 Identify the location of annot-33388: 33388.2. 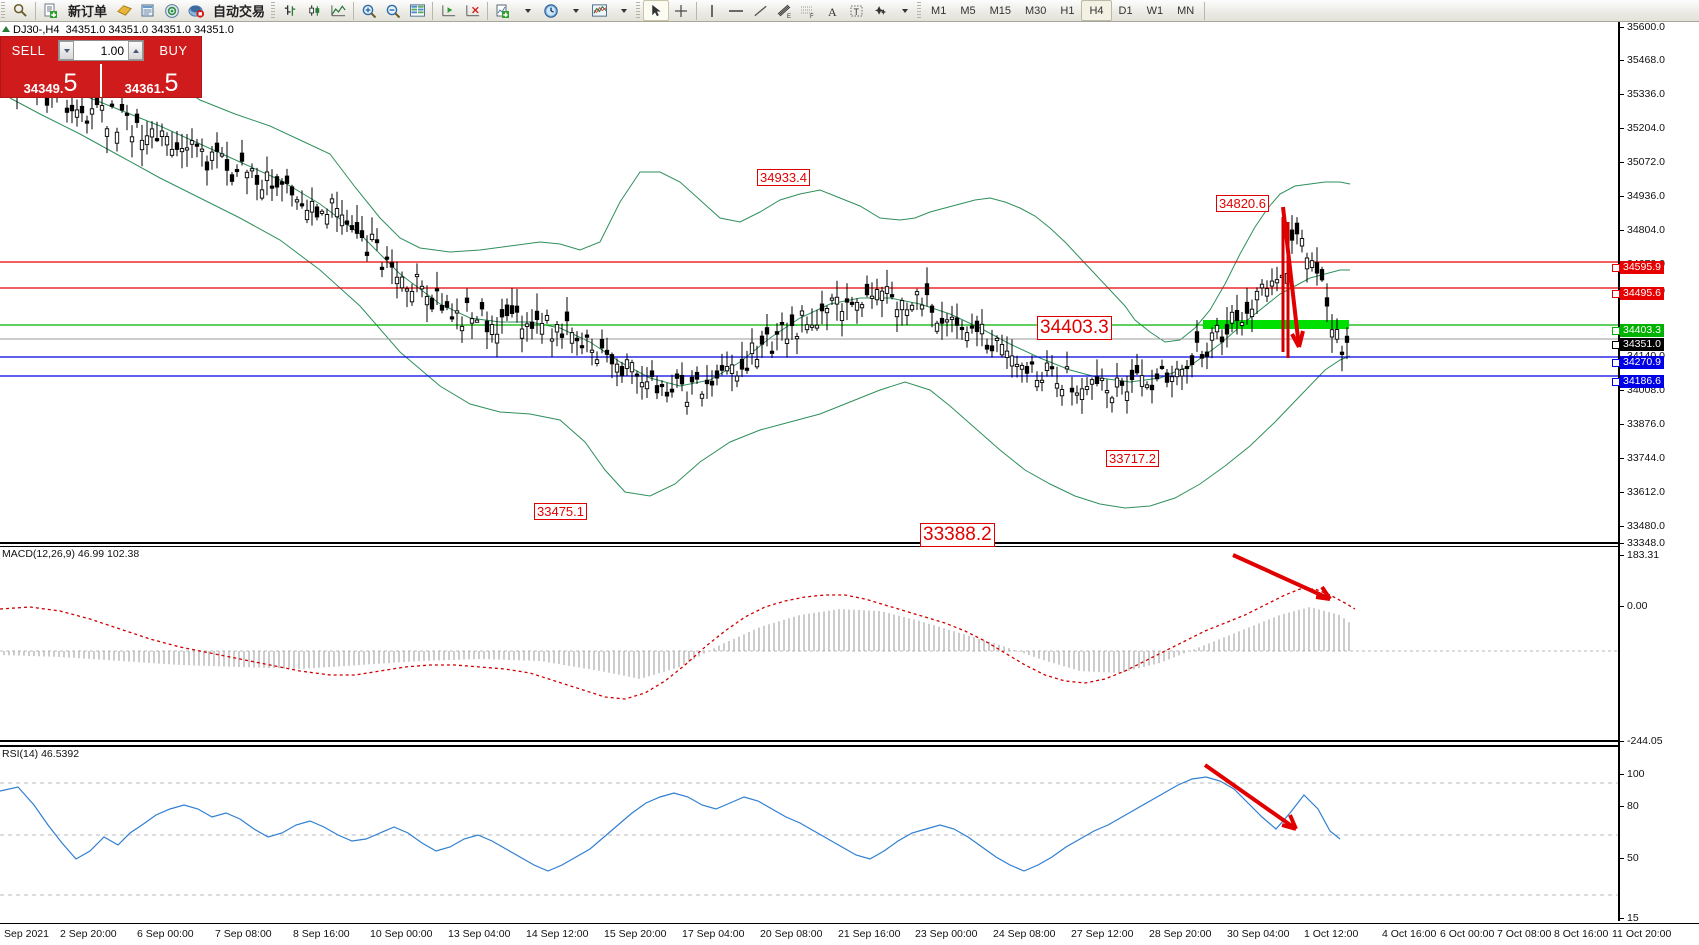
(957, 535).